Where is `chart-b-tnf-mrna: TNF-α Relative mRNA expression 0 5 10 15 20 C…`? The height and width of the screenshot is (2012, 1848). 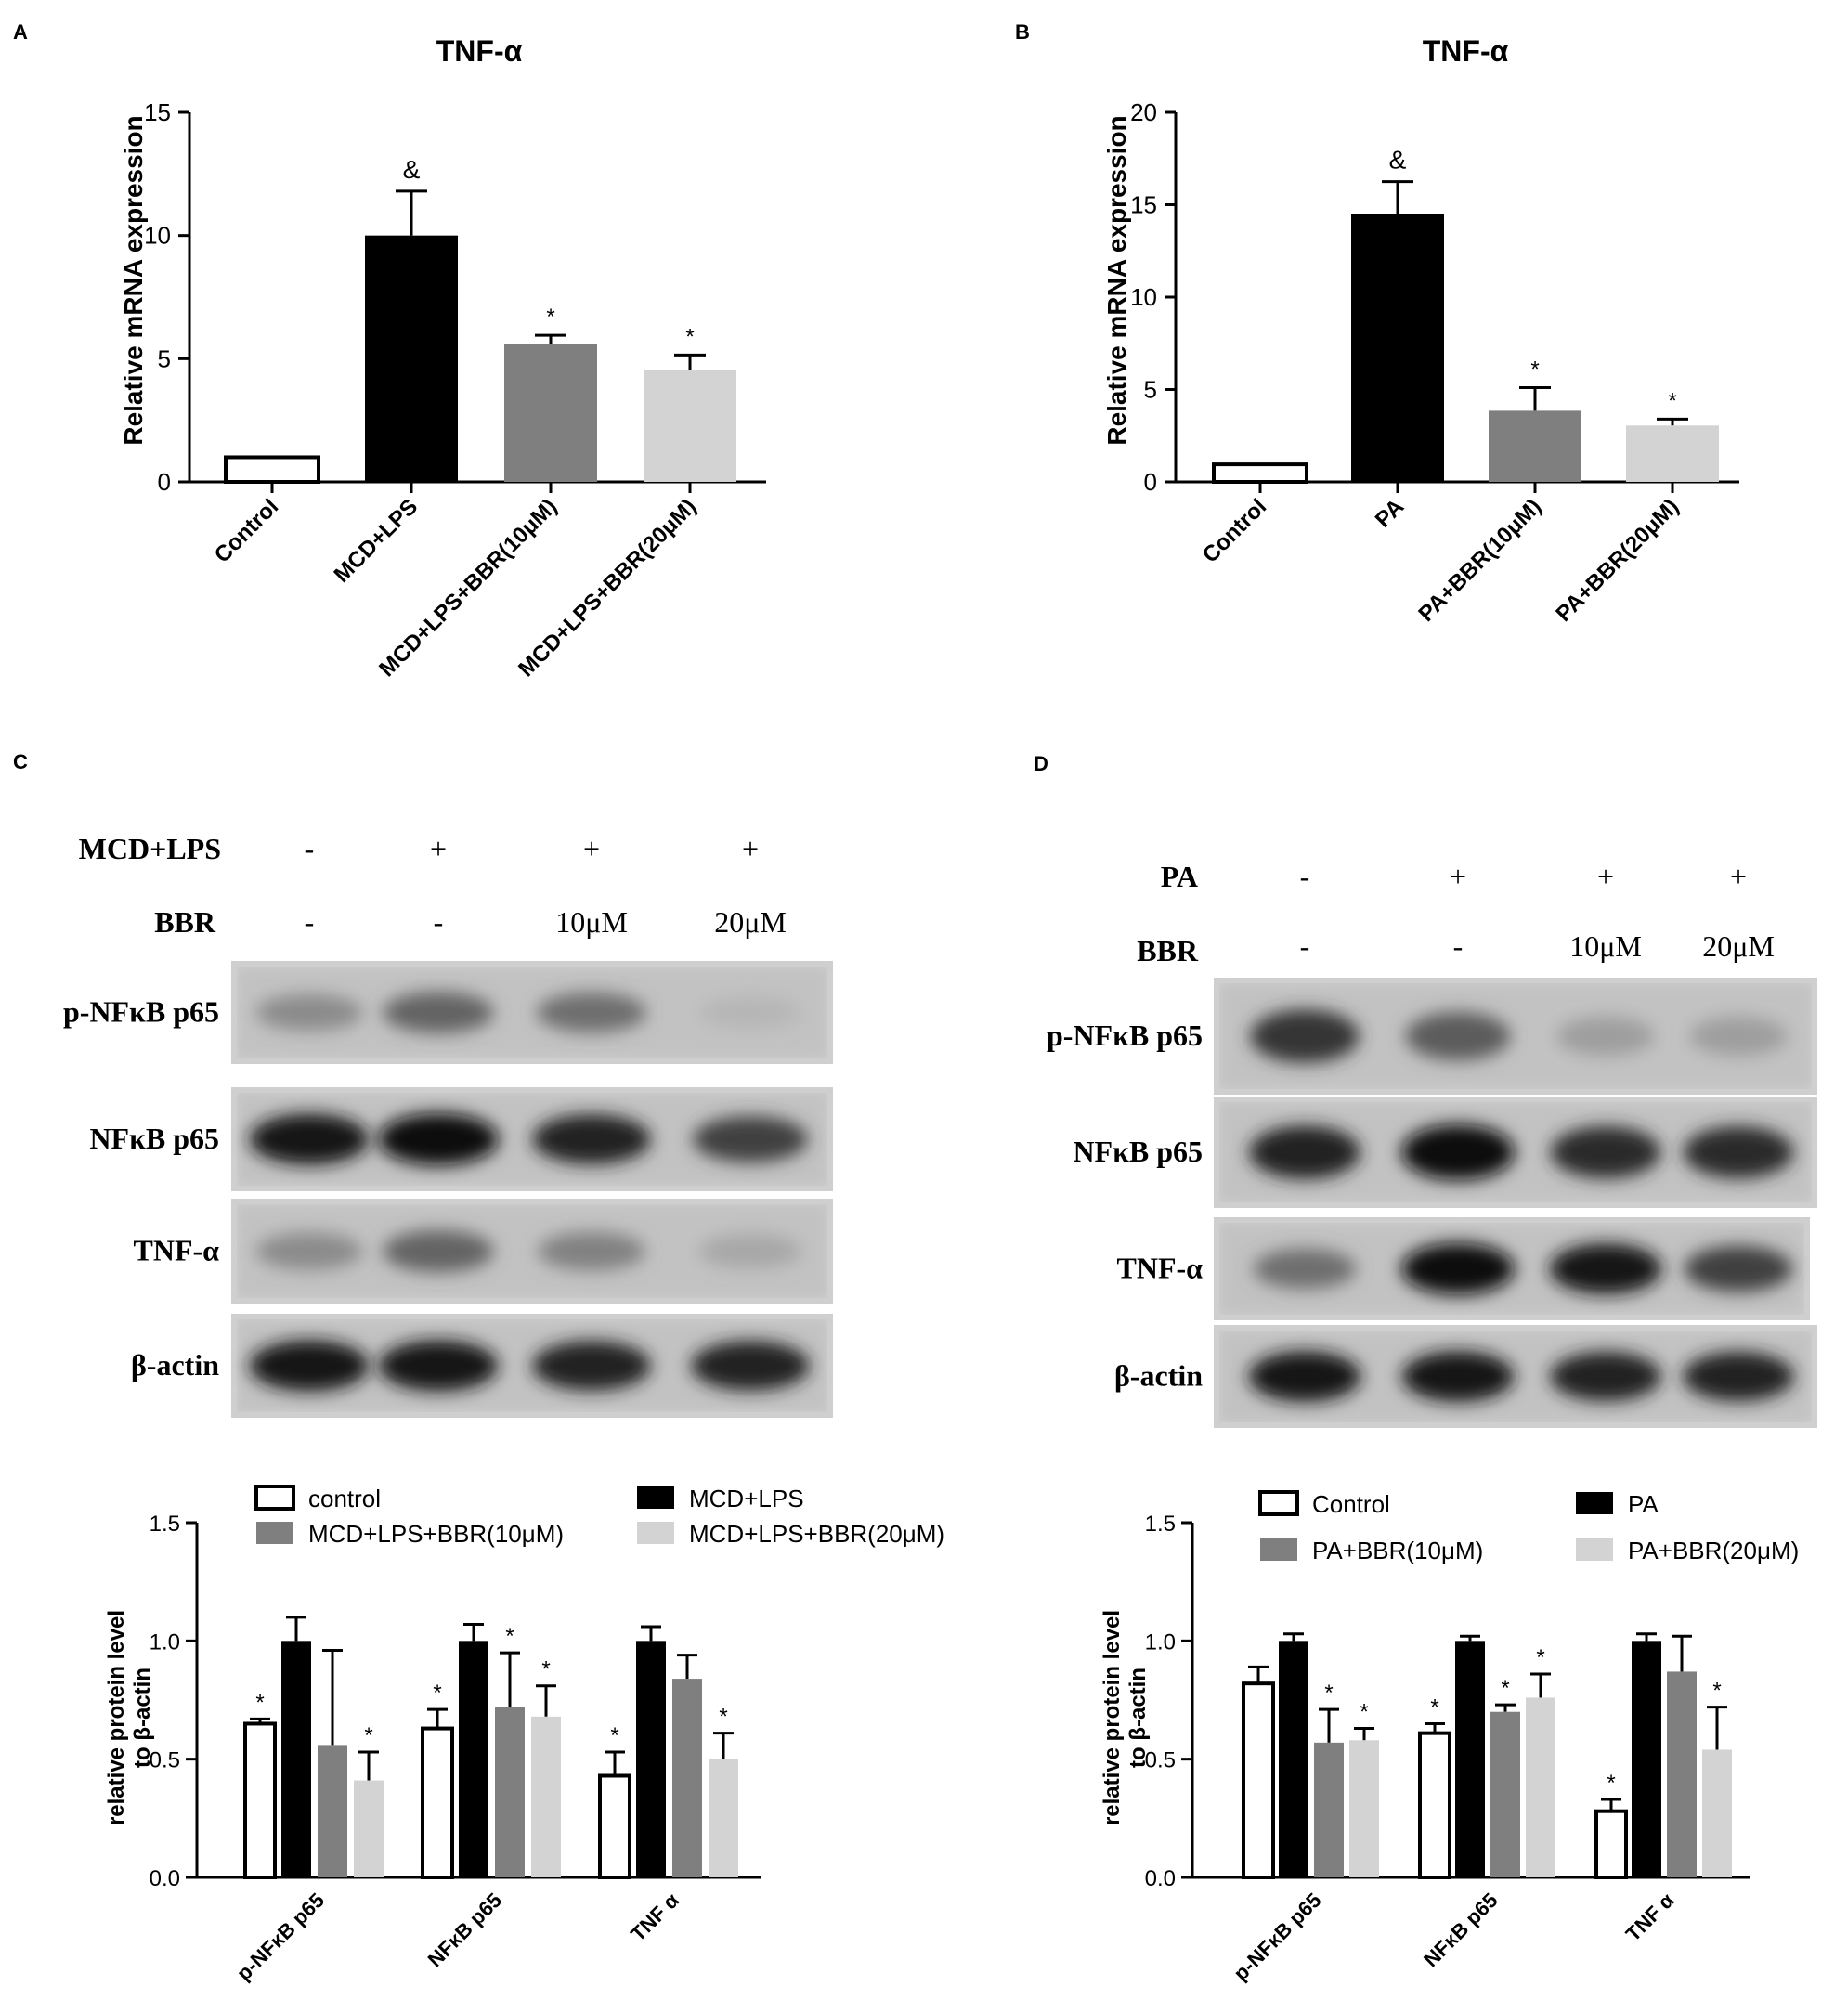
chart-b-tnf-mrna: TNF-α Relative mRNA expression 0 5 10 15 20 C… is located at coordinates (1421, 330).